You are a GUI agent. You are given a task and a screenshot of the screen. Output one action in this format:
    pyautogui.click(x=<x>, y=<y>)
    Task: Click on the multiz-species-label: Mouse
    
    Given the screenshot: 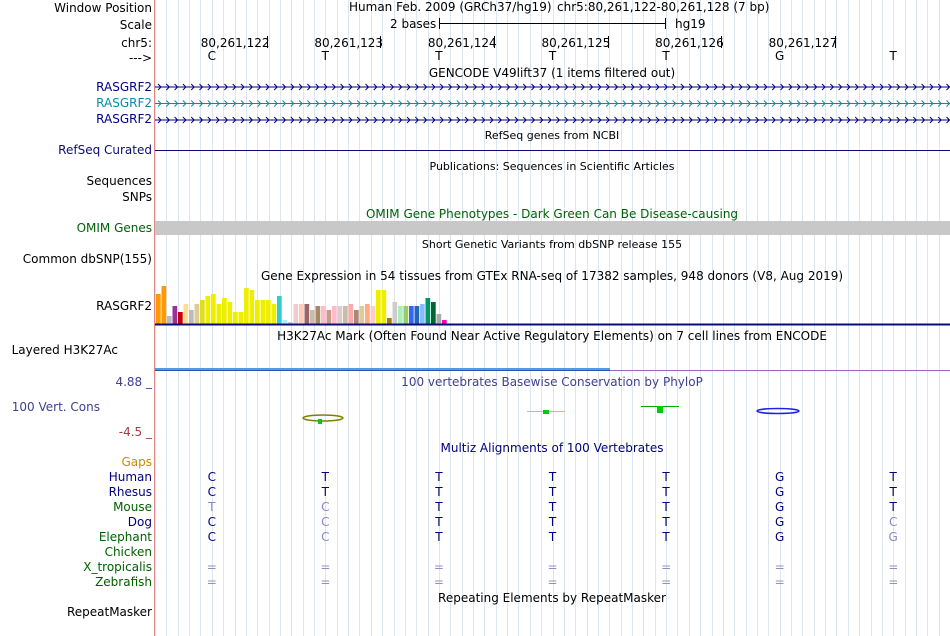 What is the action you would take?
    pyautogui.click(x=132, y=507)
    